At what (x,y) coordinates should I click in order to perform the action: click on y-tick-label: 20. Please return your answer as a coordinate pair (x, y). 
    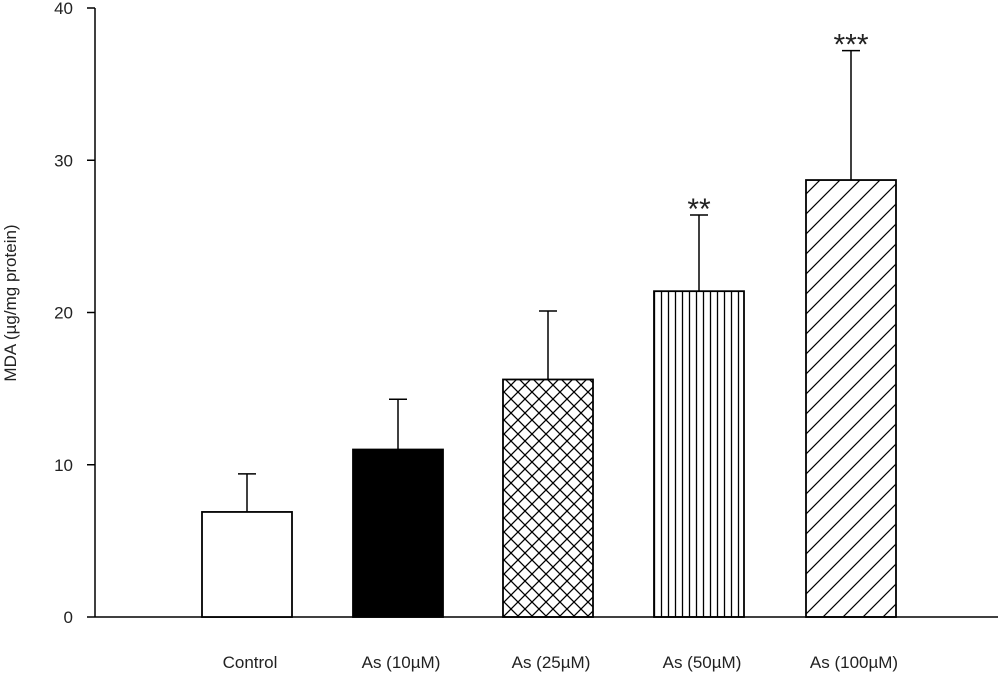
    Looking at the image, I should click on (63, 313).